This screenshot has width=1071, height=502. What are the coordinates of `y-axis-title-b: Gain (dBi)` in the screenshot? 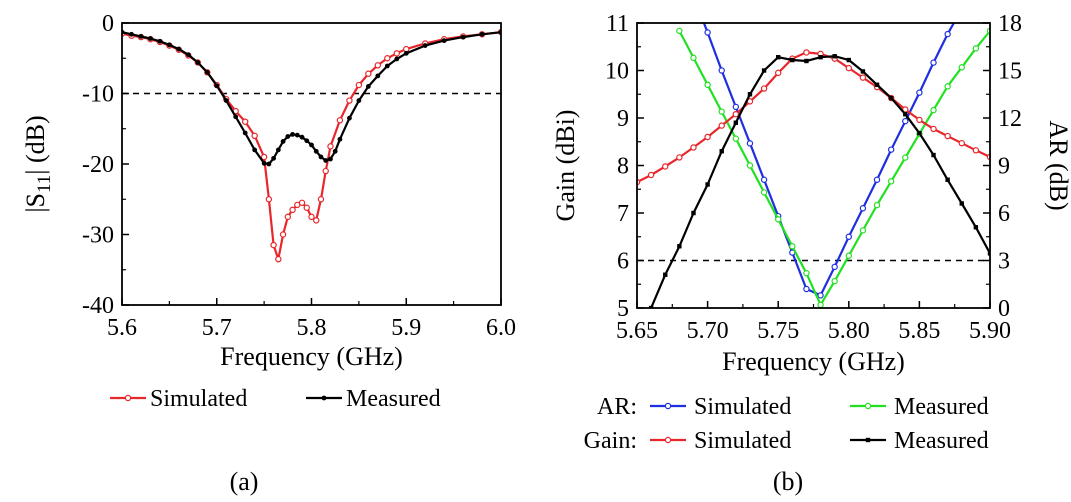 It's located at (565, 166).